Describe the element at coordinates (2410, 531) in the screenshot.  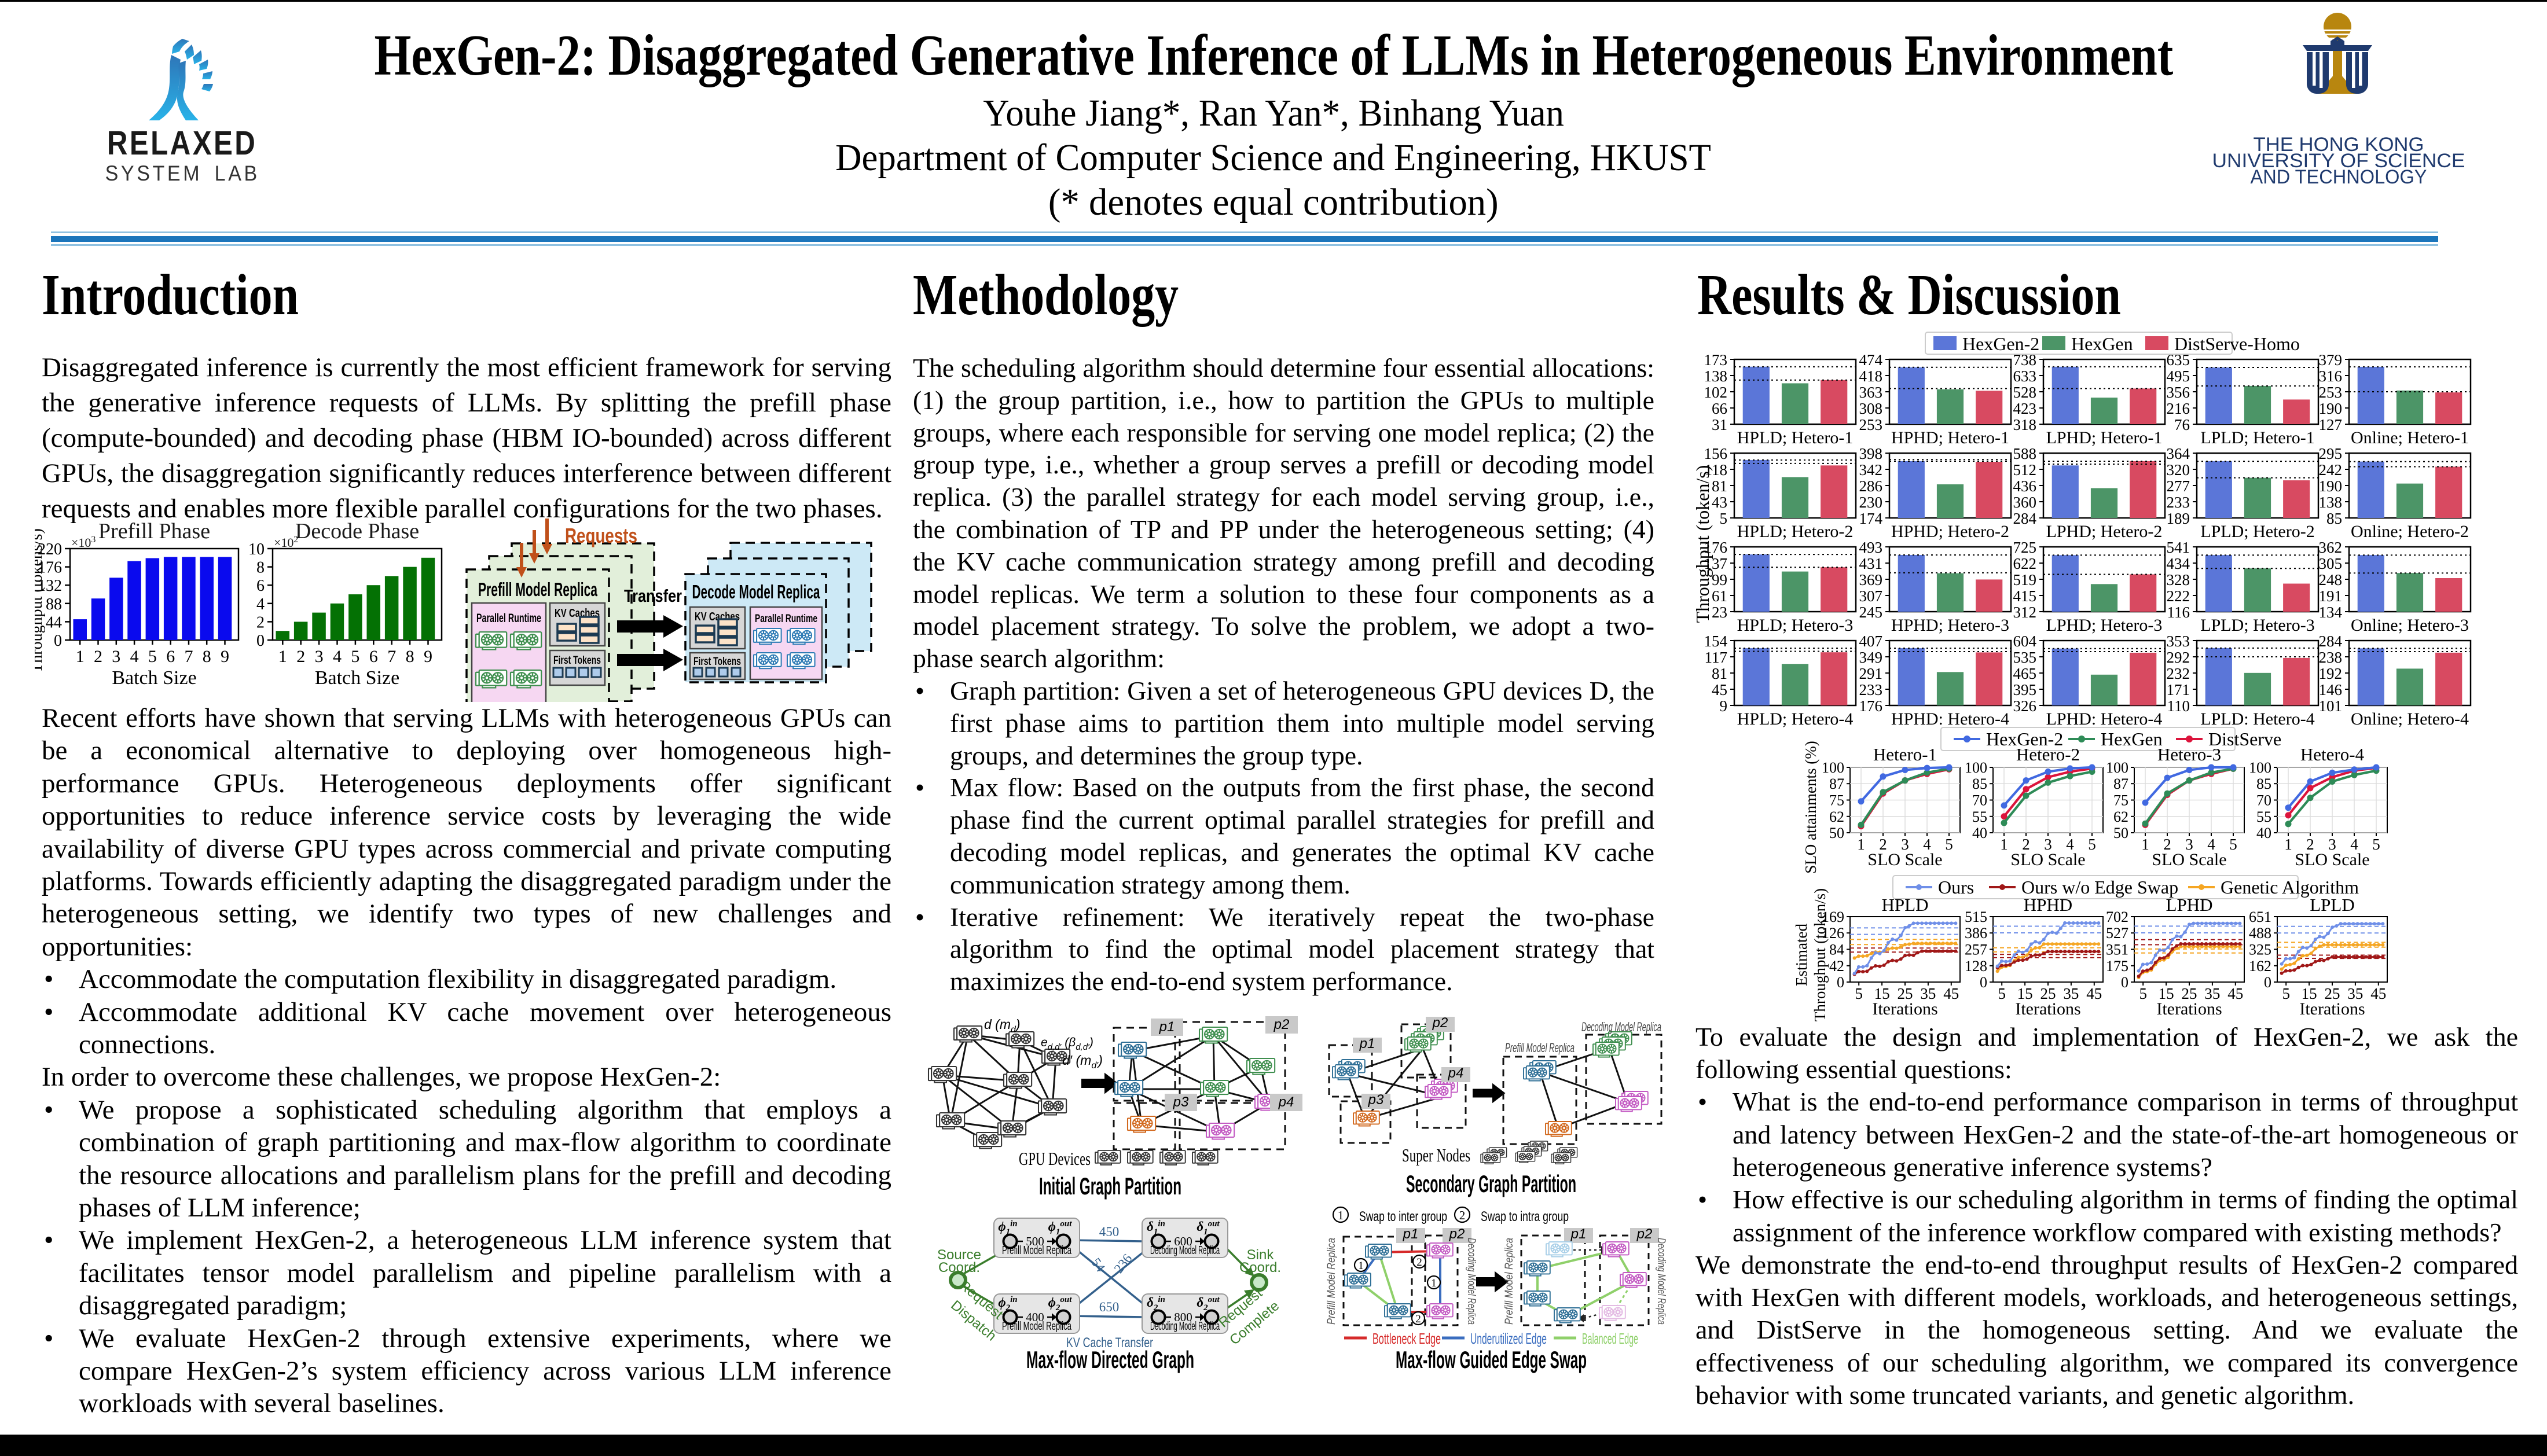
I see `svg-text: Online; Hetero-2` at that location.